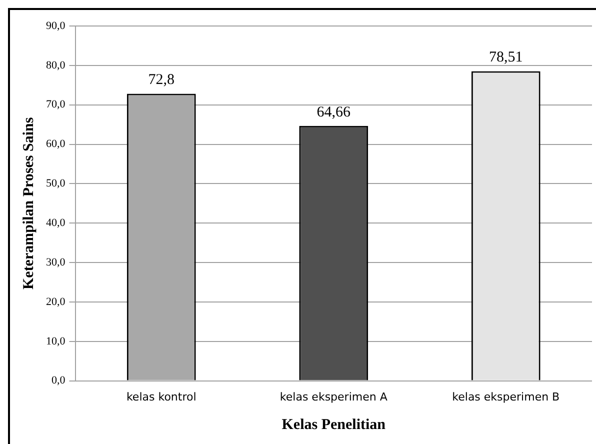 The height and width of the screenshot is (444, 596). Describe the element at coordinates (28, 203) in the screenshot. I see `y-axis-title: Keterampilan Proses Sains` at that location.